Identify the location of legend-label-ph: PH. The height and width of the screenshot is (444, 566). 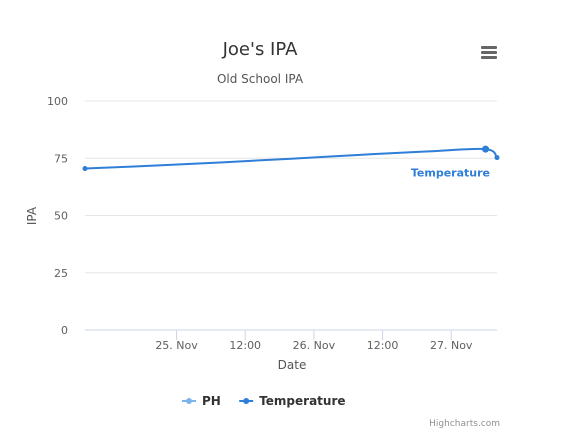
(211, 401).